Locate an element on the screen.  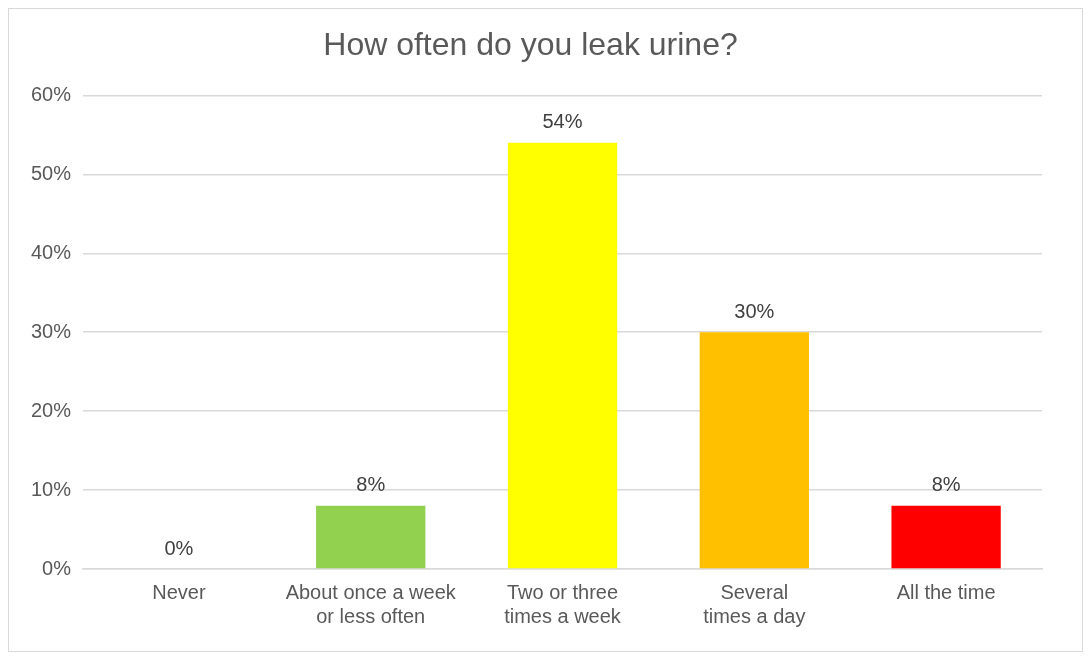
x-tick-label: Never is located at coordinates (179, 591).